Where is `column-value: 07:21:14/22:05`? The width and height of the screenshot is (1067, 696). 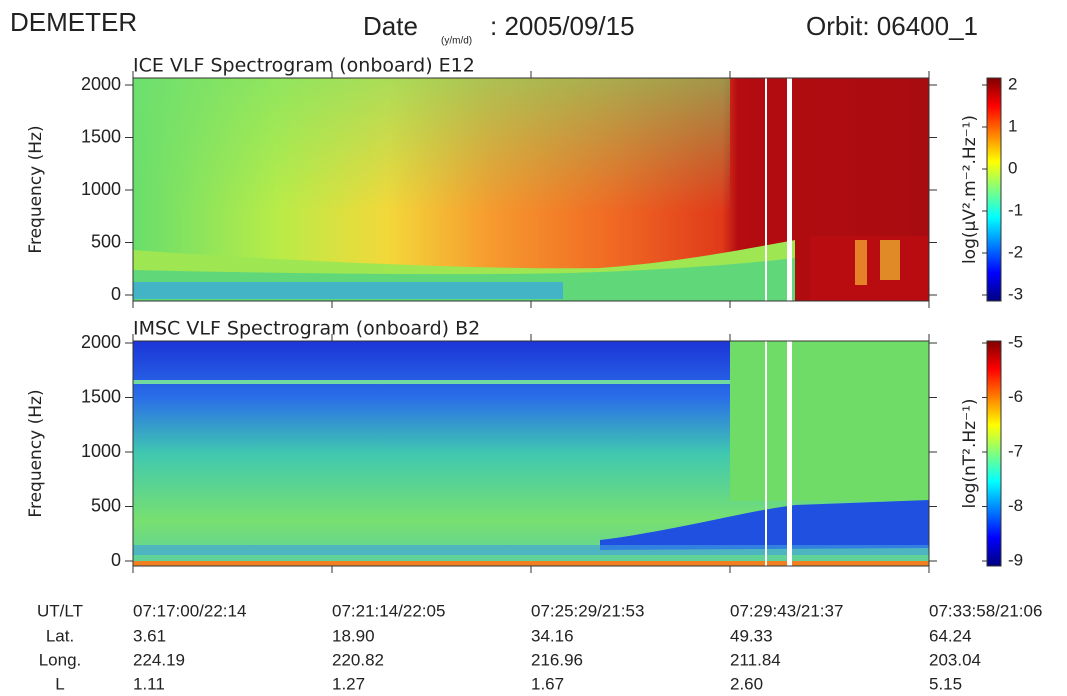
column-value: 07:21:14/22:05 is located at coordinates (388, 610).